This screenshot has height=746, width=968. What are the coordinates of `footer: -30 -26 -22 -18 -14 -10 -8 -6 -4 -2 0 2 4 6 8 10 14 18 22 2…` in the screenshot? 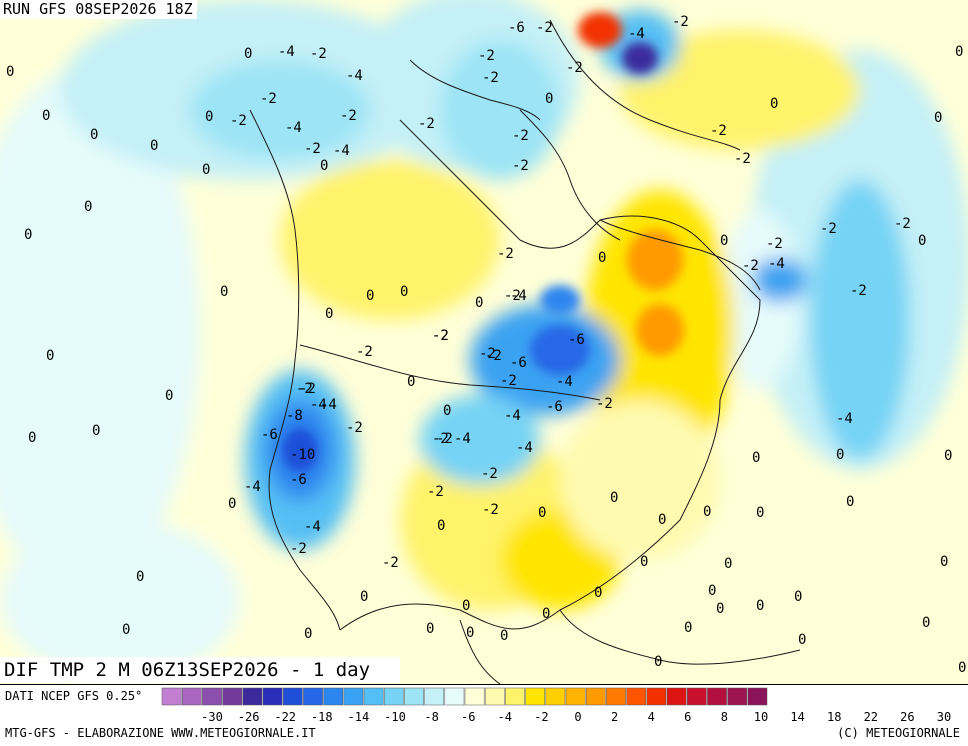 It's located at (484, 715).